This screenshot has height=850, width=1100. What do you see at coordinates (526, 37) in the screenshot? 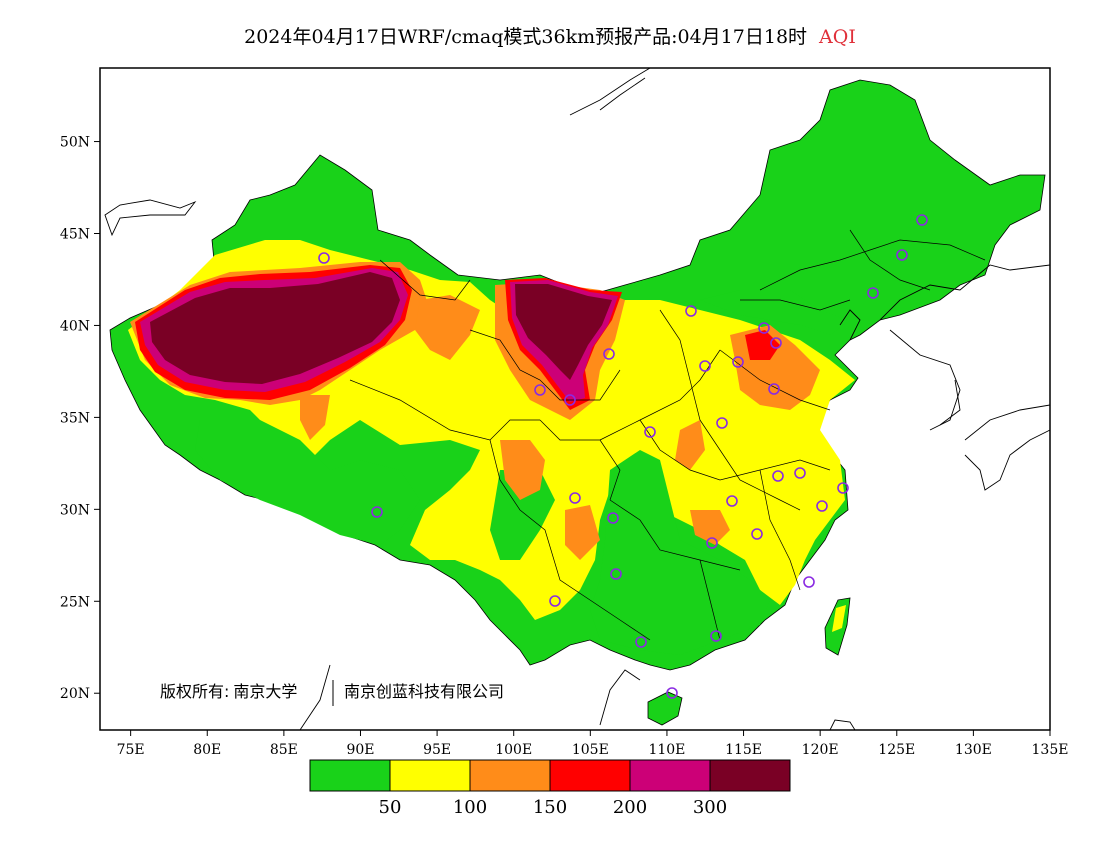
I see `title-main: 2024年04月17日WRF/cmaq模式36km预报产品:04月17日18时` at bounding box center [526, 37].